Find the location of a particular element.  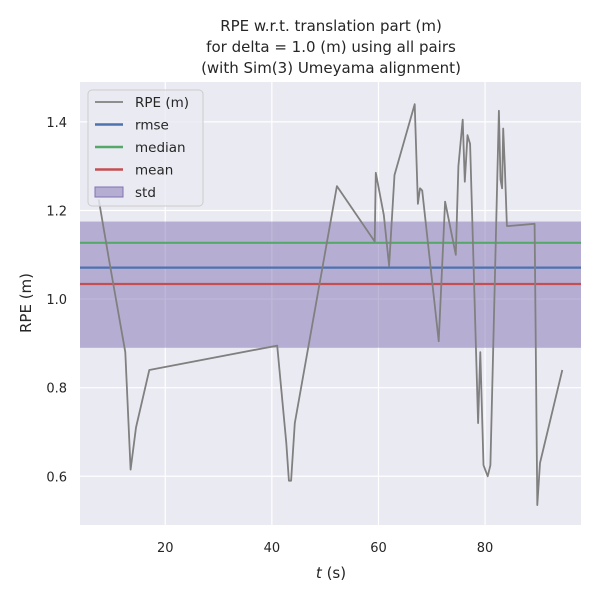

legend-label-mean: mean is located at coordinates (154, 171).